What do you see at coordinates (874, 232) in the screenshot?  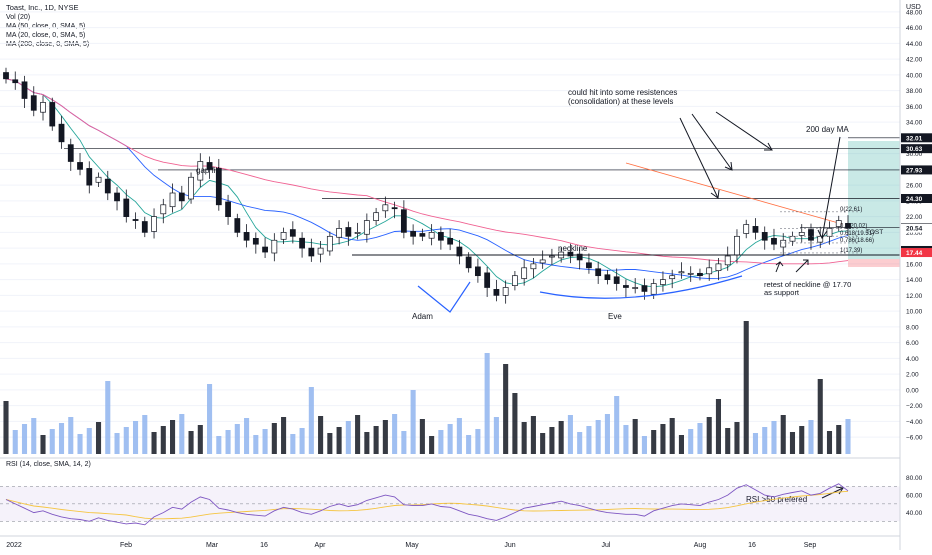 I see `ticker-label: TOST` at bounding box center [874, 232].